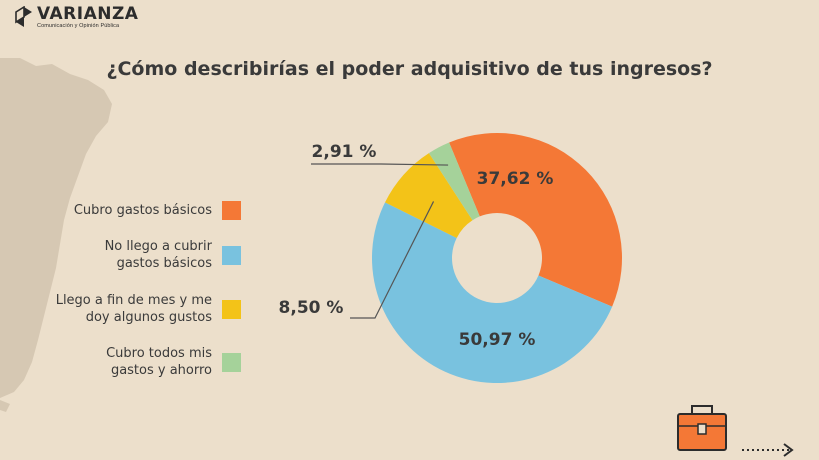 This screenshot has width=819, height=460. Describe the element at coordinates (122, 362) in the screenshot. I see `legend-label: Cubro todos mis gastos y ahorro` at that location.